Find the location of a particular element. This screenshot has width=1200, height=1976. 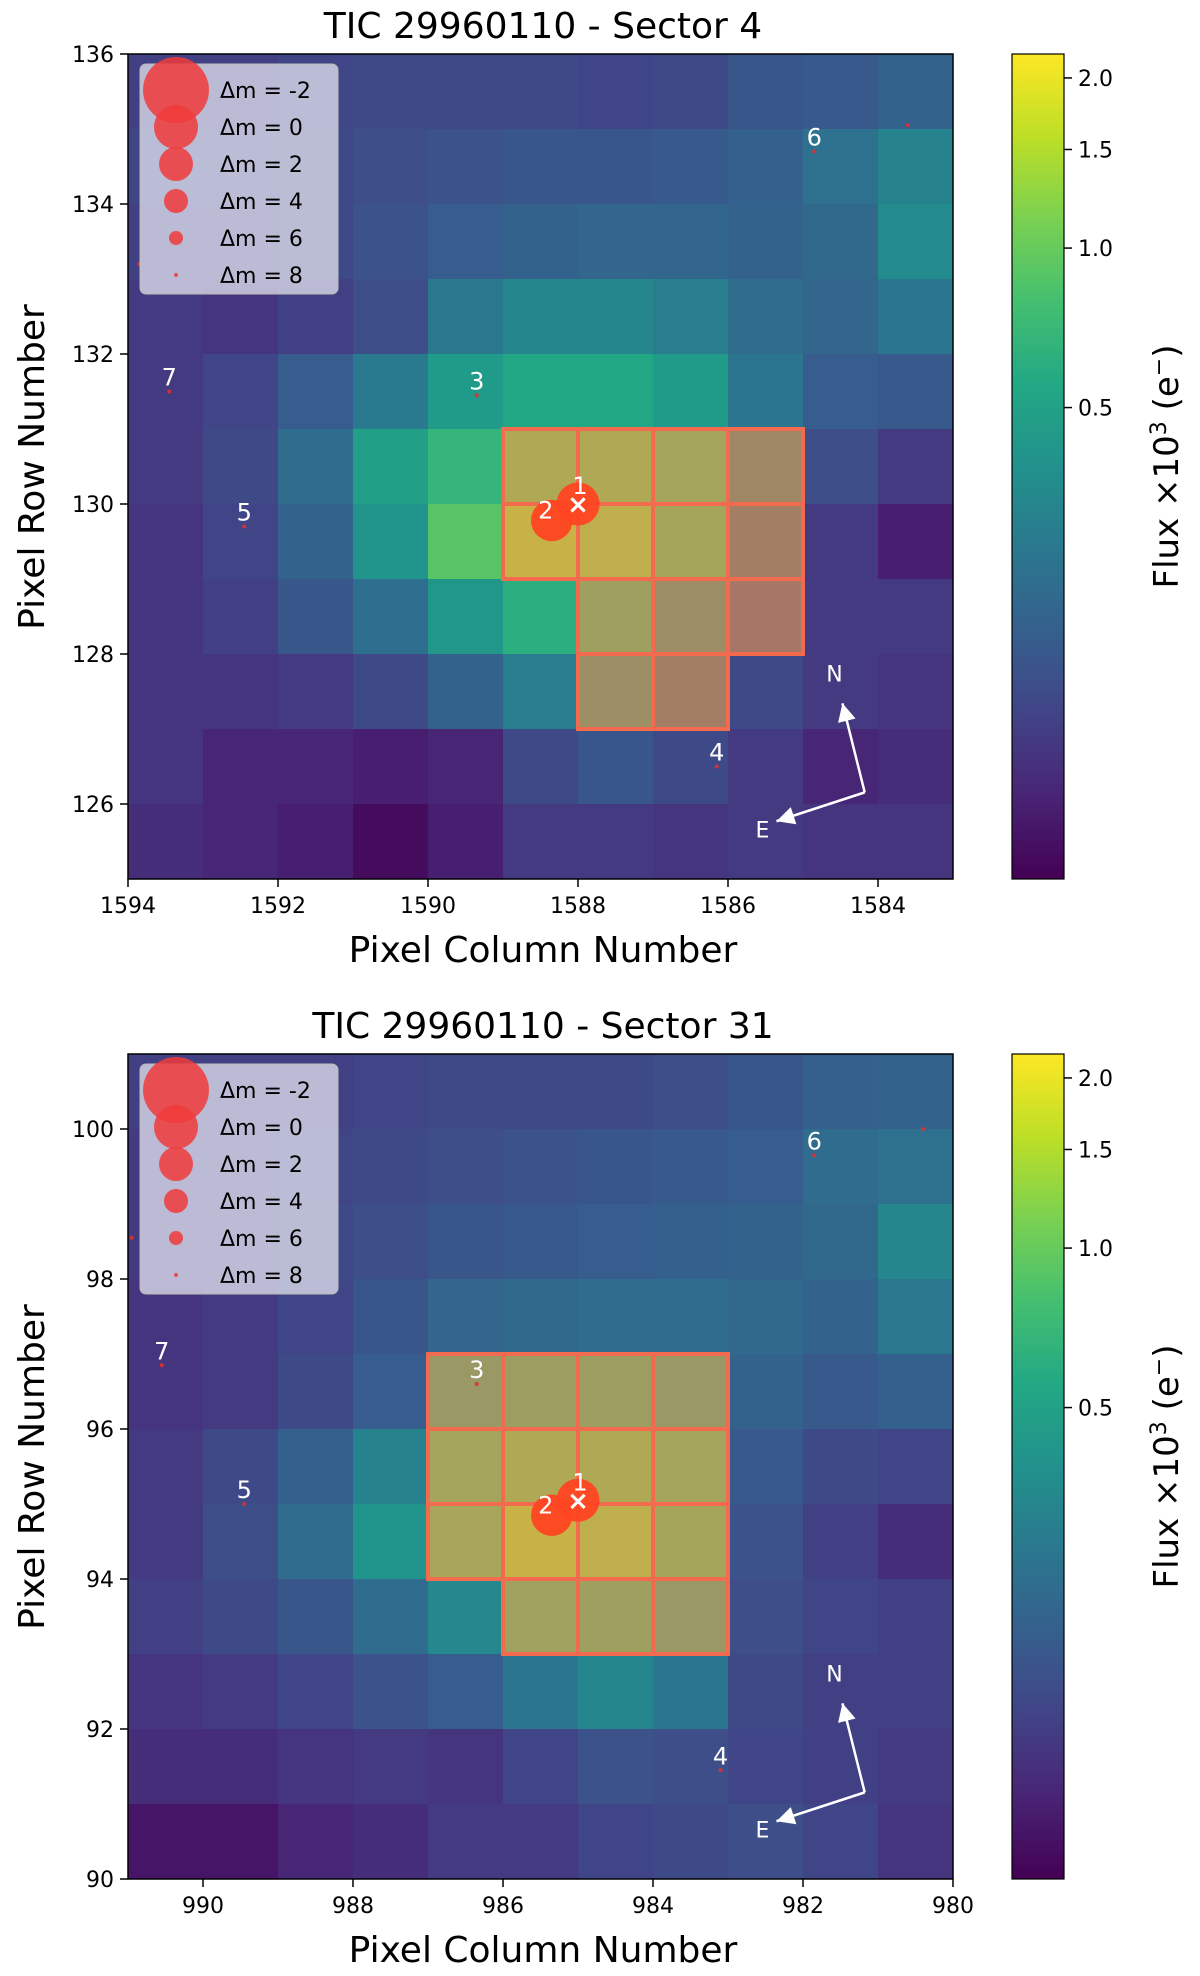

x-axis-ticks: 990 988 986 984 982 980 is located at coordinates (578, 1899).